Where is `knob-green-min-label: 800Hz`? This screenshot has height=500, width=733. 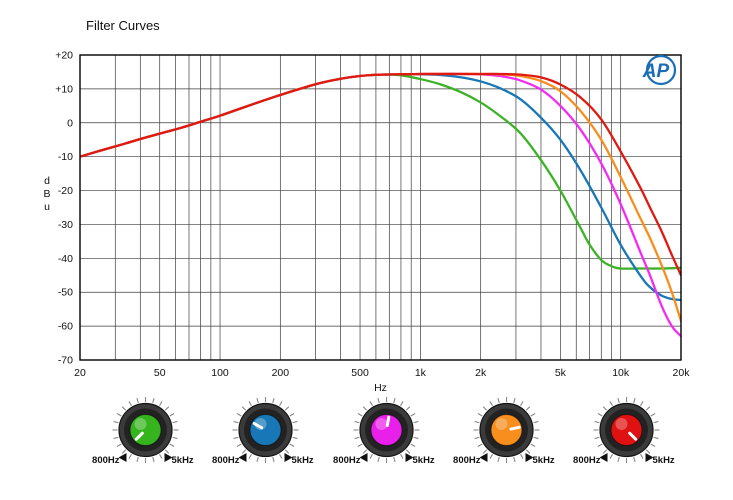 knob-green-min-label: 800Hz is located at coordinates (106, 460).